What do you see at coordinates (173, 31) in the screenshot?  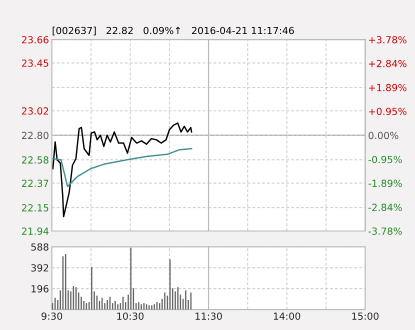 I see `chart-title: [002637] 22.82 0.09%↑ 2016-04-21 11:17:46` at bounding box center [173, 31].